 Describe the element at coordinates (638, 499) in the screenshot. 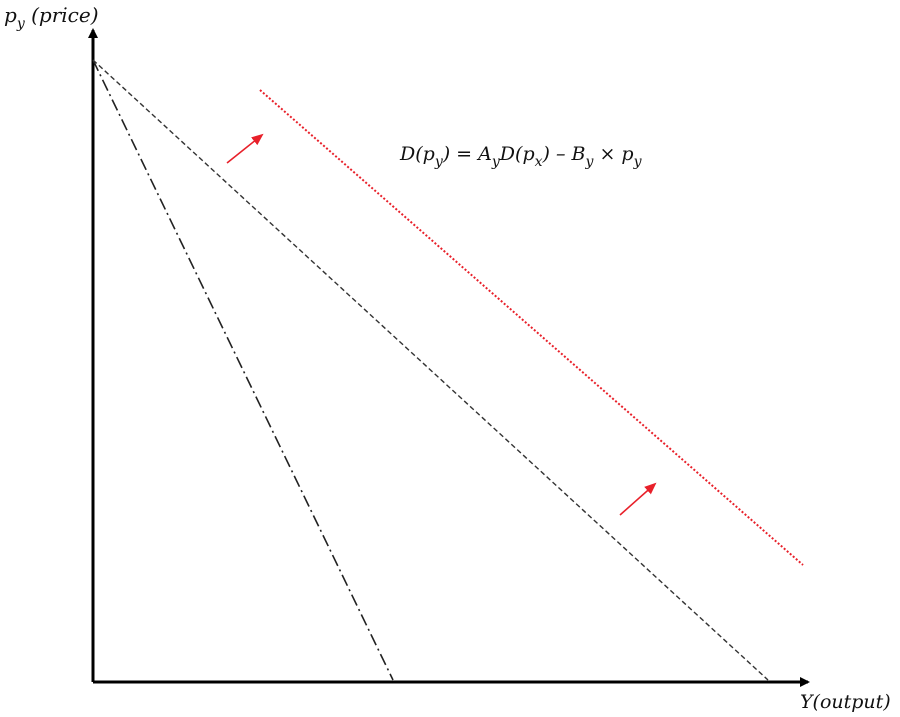

I see `shift-arrow-lower` at that location.